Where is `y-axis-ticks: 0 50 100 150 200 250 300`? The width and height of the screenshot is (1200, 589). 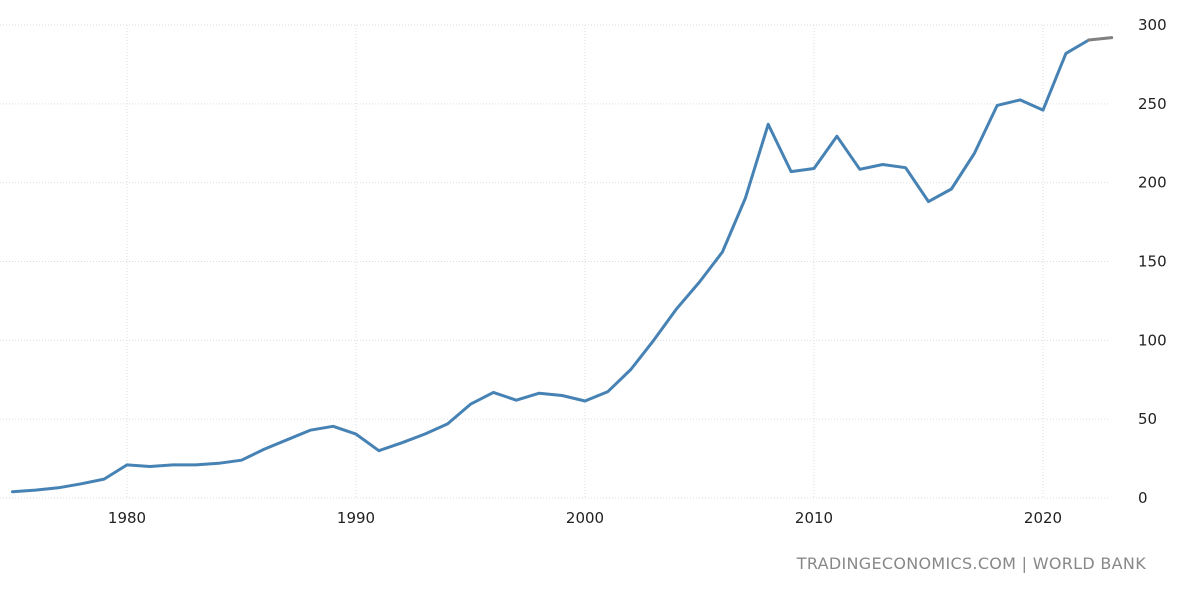
y-axis-ticks: 0 50 100 150 200 250 300 is located at coordinates (1152, 261).